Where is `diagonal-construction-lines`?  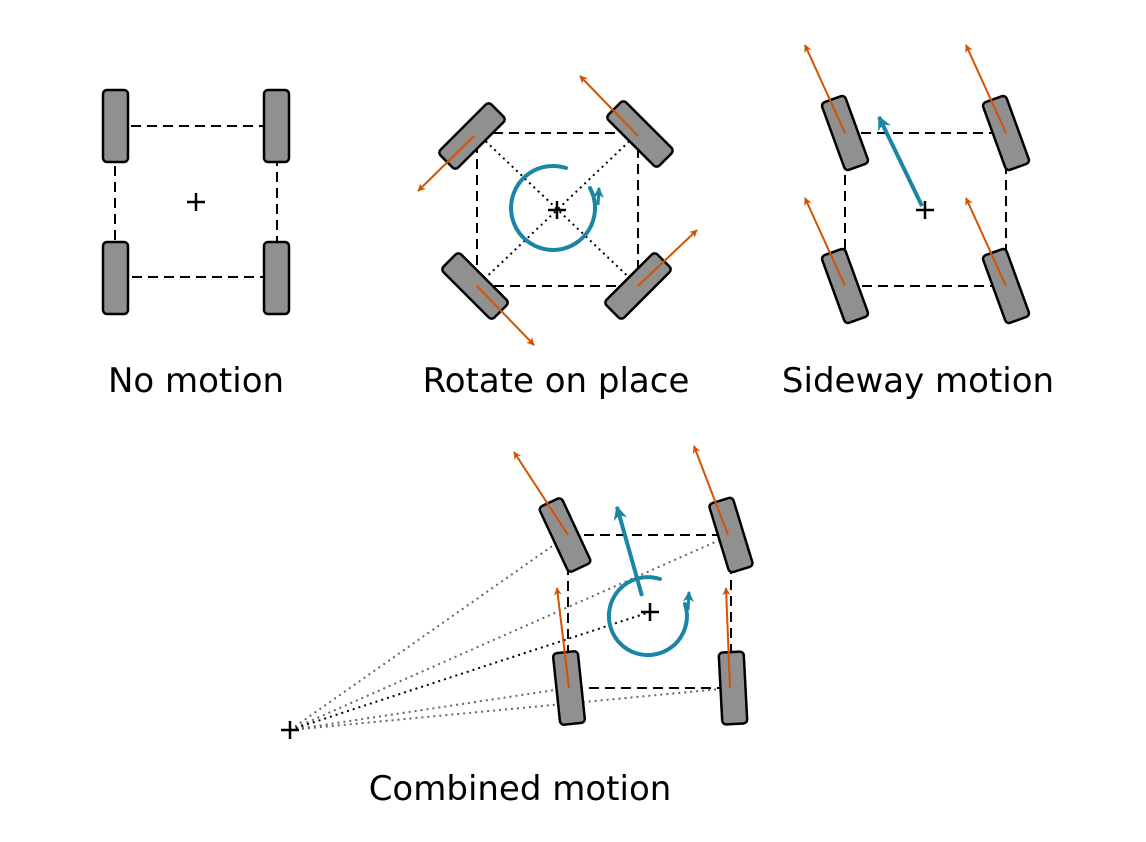 diagonal-construction-lines is located at coordinates (557, 209).